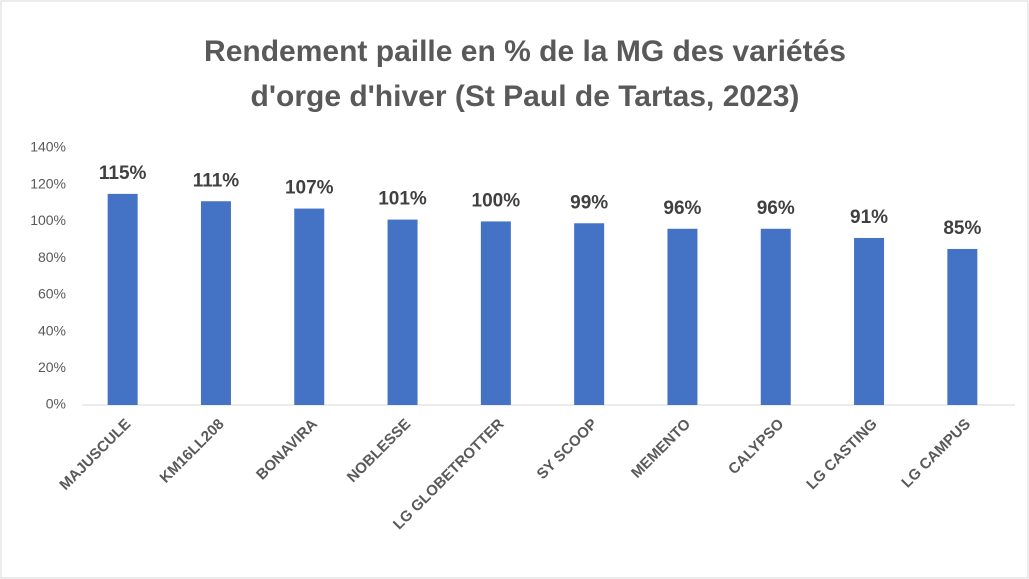  What do you see at coordinates (52, 367) in the screenshot?
I see `y-tick-label: 20%` at bounding box center [52, 367].